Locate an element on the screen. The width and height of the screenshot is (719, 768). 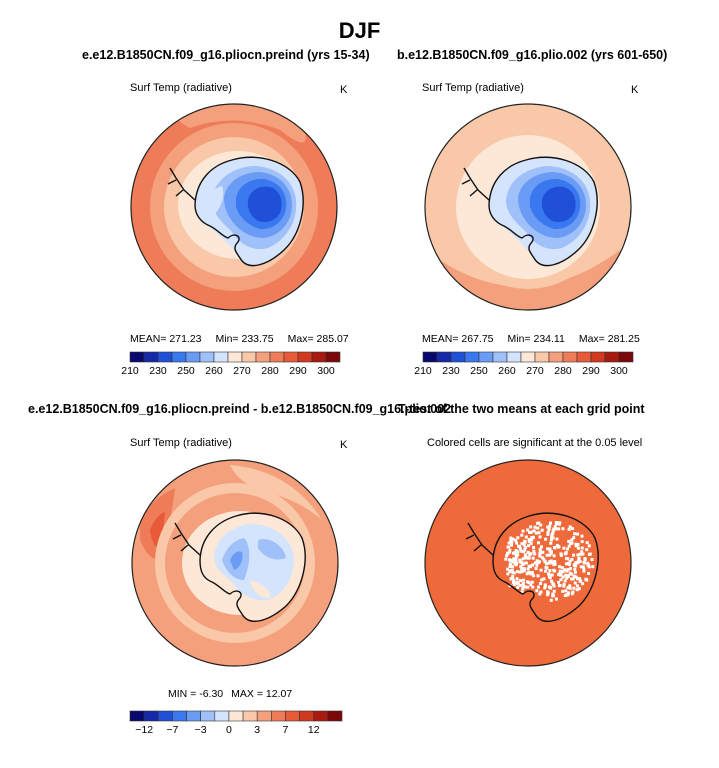
significant-field is located at coordinates (528, 563).